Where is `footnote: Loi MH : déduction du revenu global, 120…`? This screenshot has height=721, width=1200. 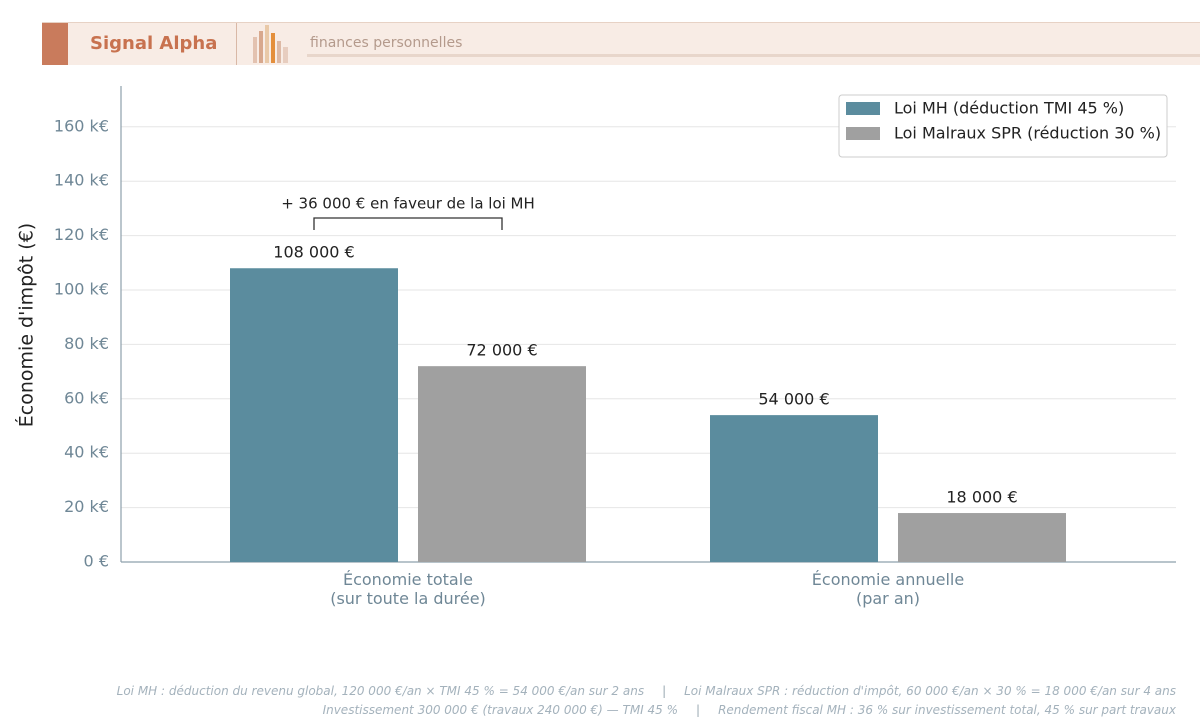
footnote: Loi MH : déduction du revenu global, 120… is located at coordinates (380, 691).